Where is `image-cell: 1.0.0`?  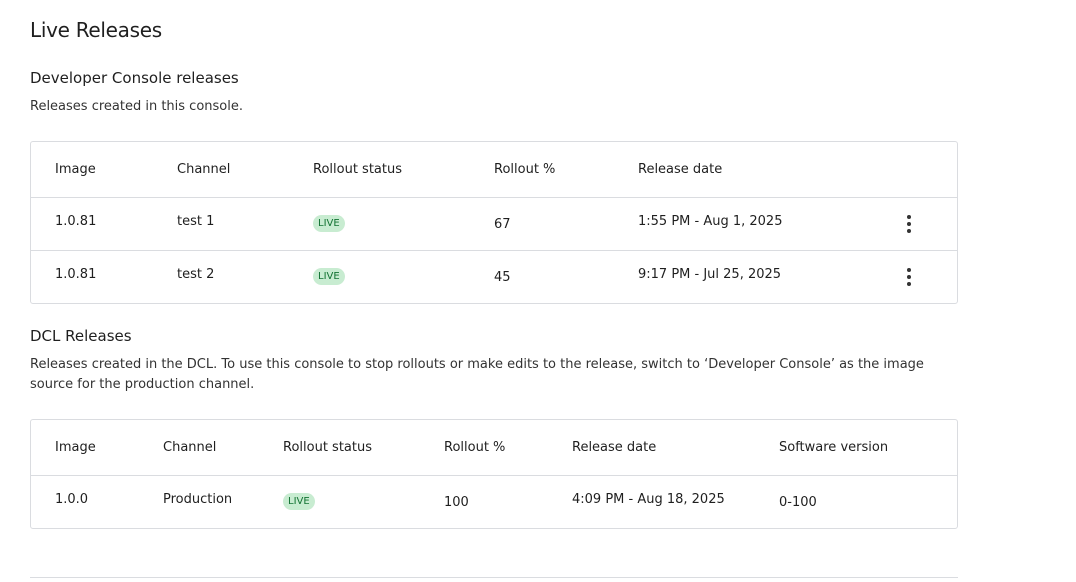 image-cell: 1.0.0 is located at coordinates (72, 499).